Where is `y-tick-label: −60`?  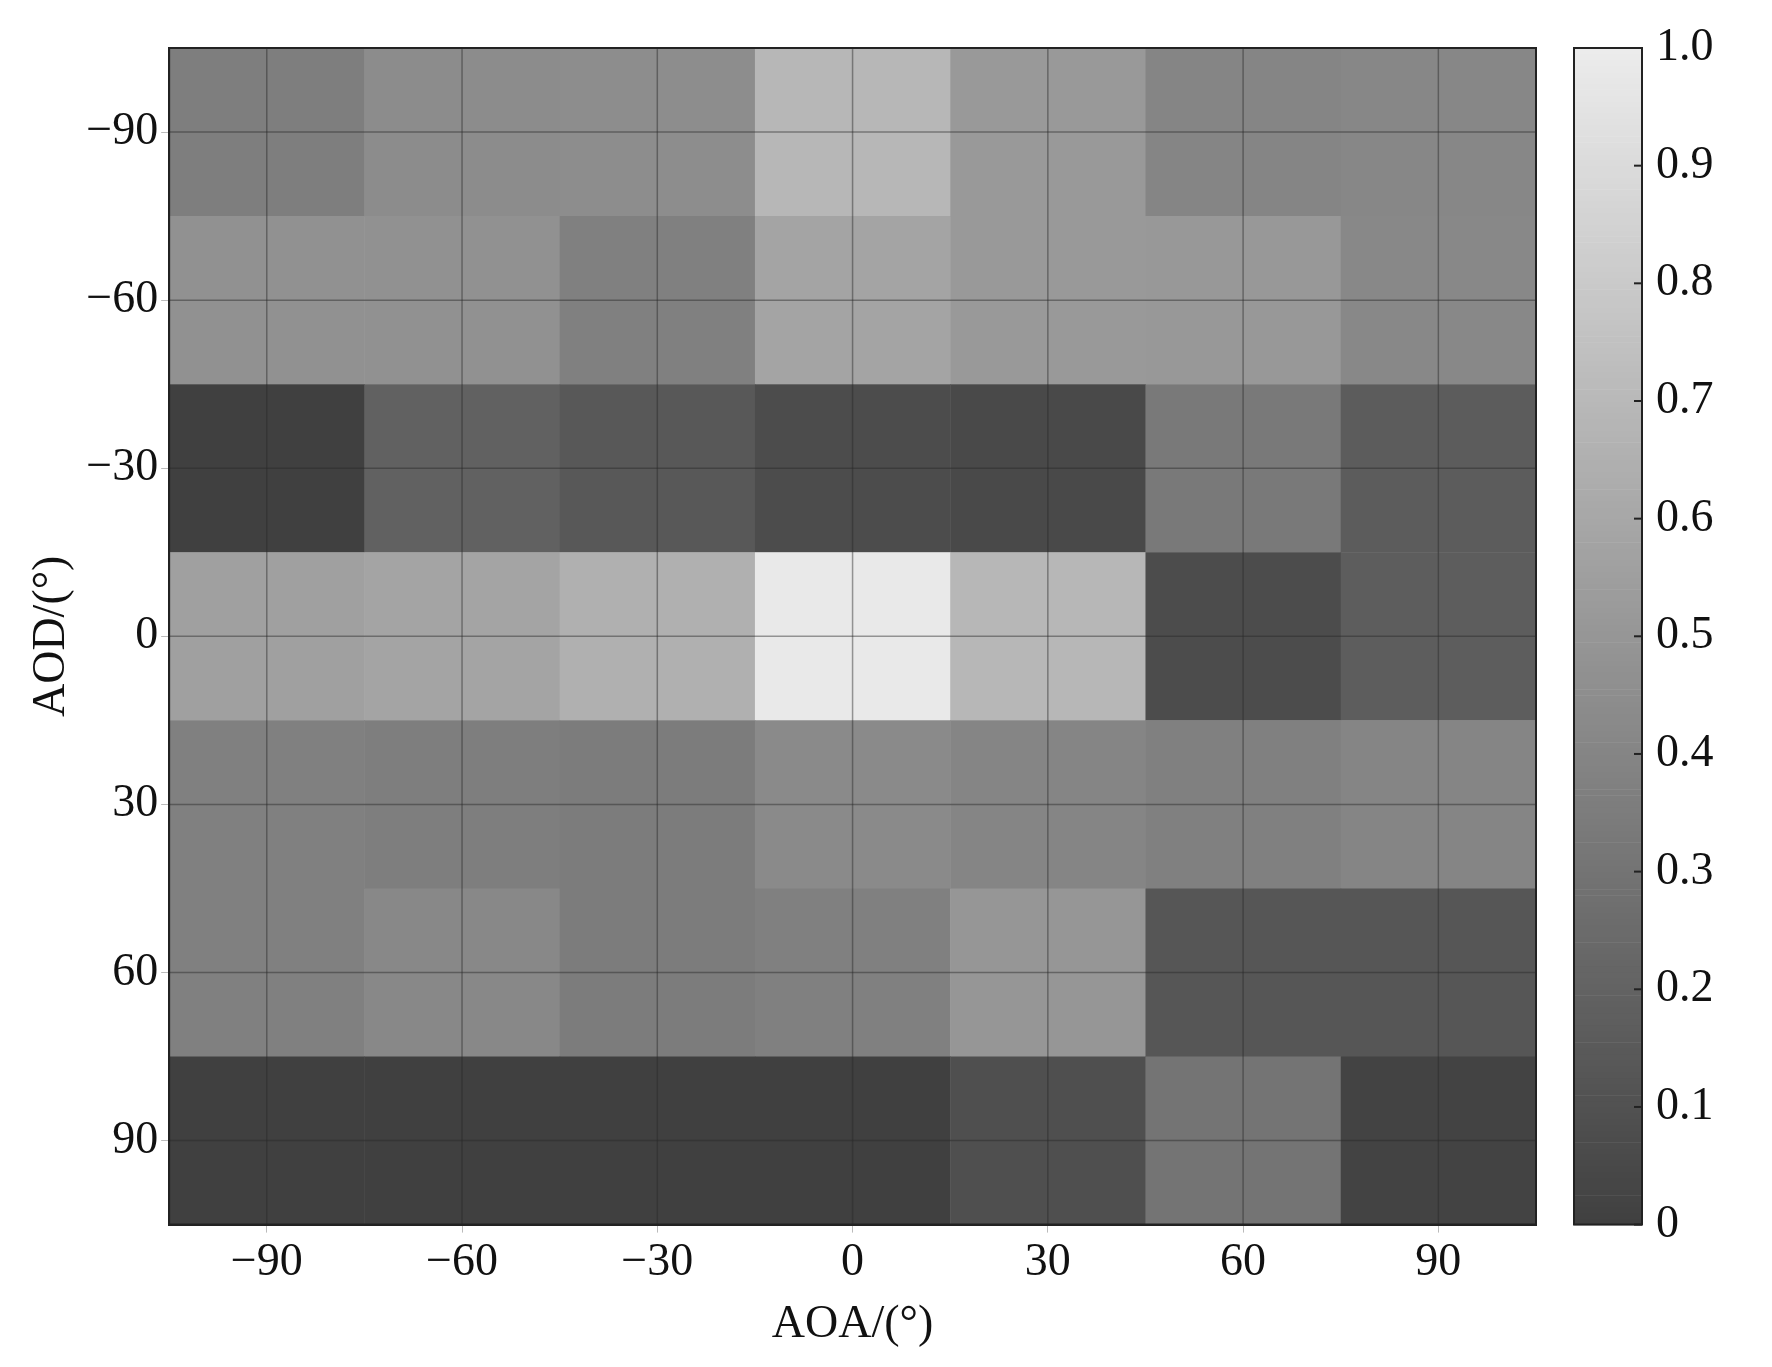 y-tick-label: −60 is located at coordinates (122, 297).